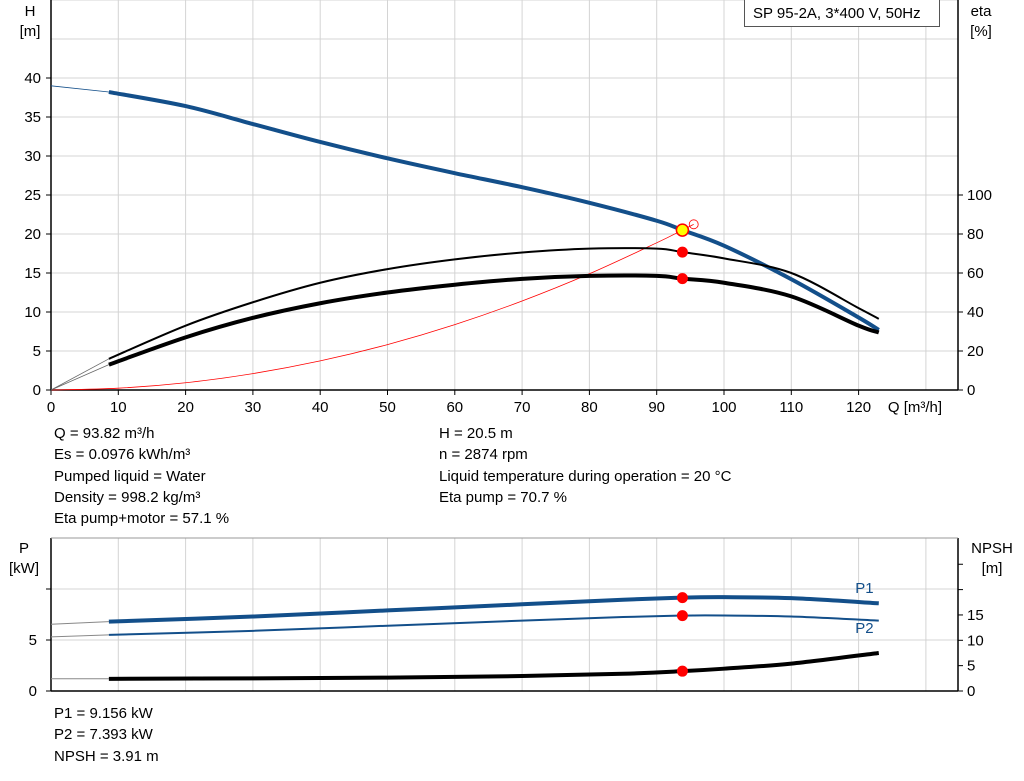 This screenshot has width=1024, height=781. I want to click on npsh-tick-label: 10, so click(975, 640).